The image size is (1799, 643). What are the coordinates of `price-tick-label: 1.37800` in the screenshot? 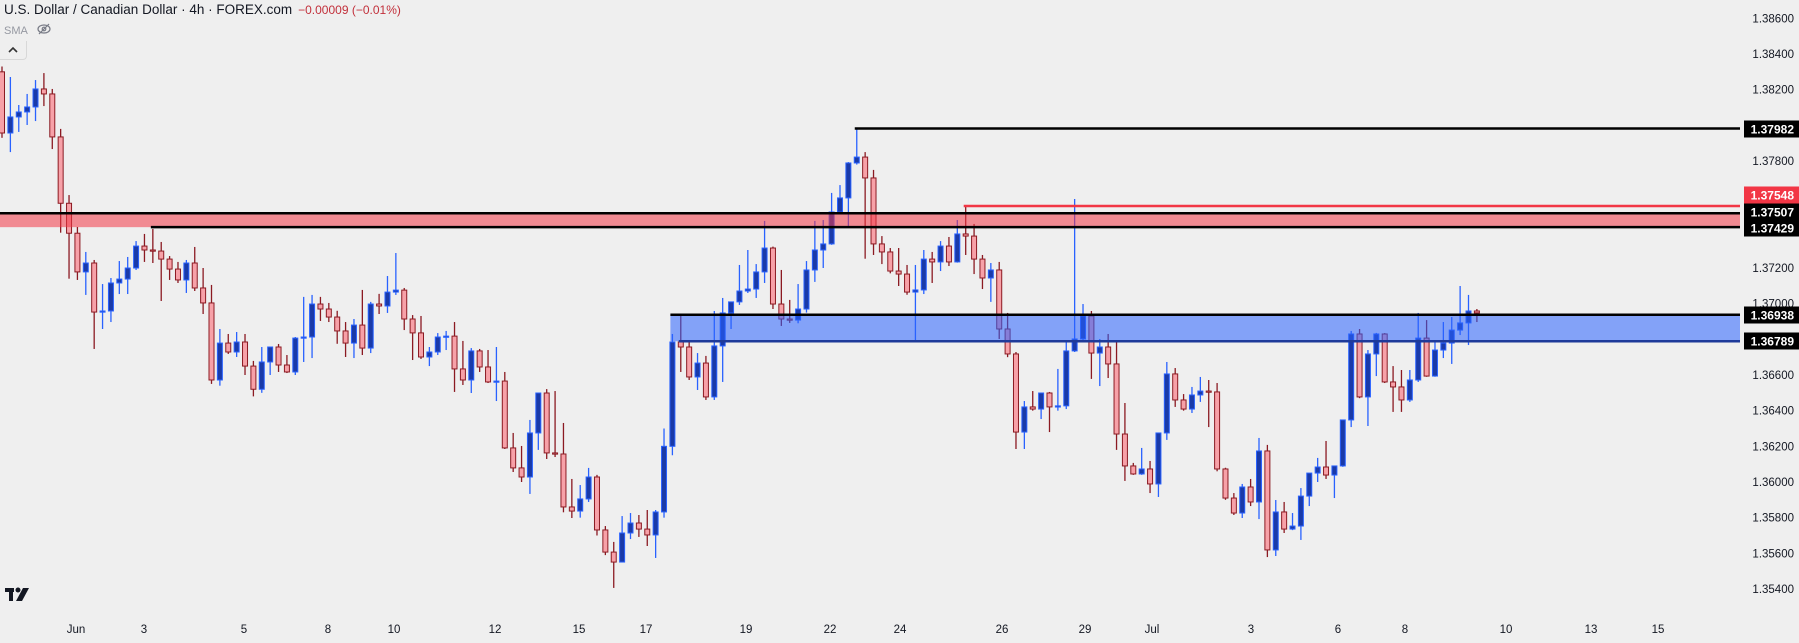 It's located at (1773, 162).